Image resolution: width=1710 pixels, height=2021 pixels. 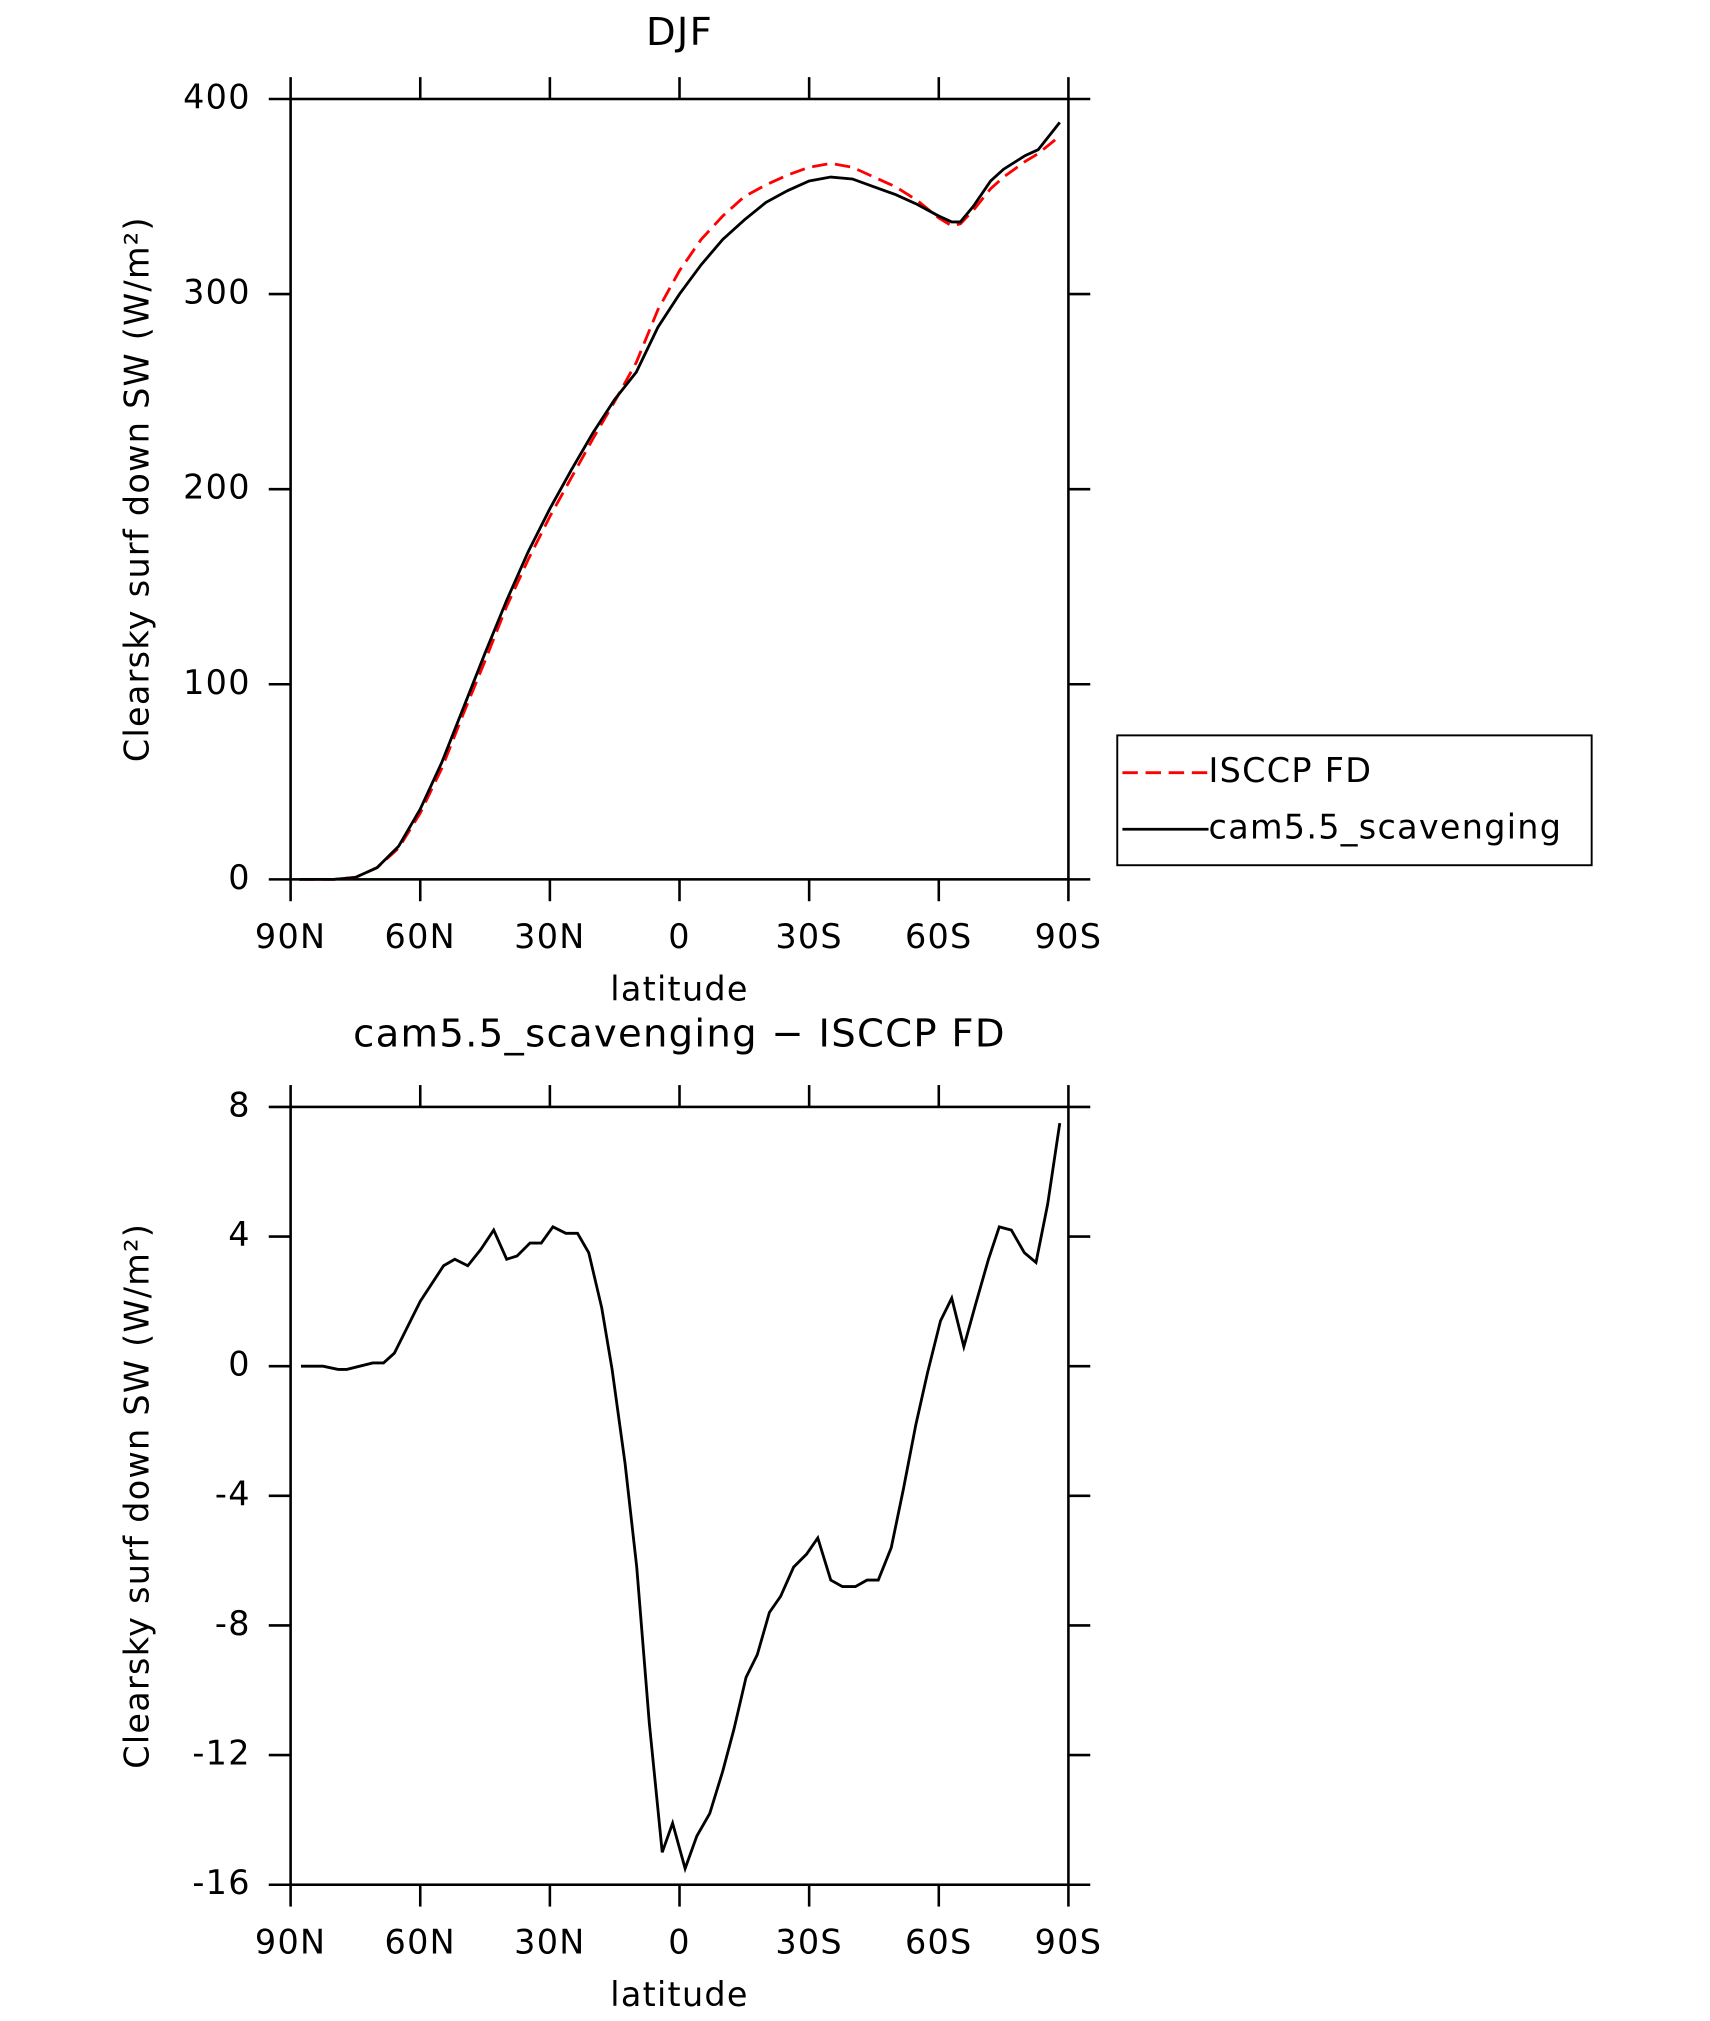 I want to click on y-tick-label: 4, so click(x=239, y=1234).